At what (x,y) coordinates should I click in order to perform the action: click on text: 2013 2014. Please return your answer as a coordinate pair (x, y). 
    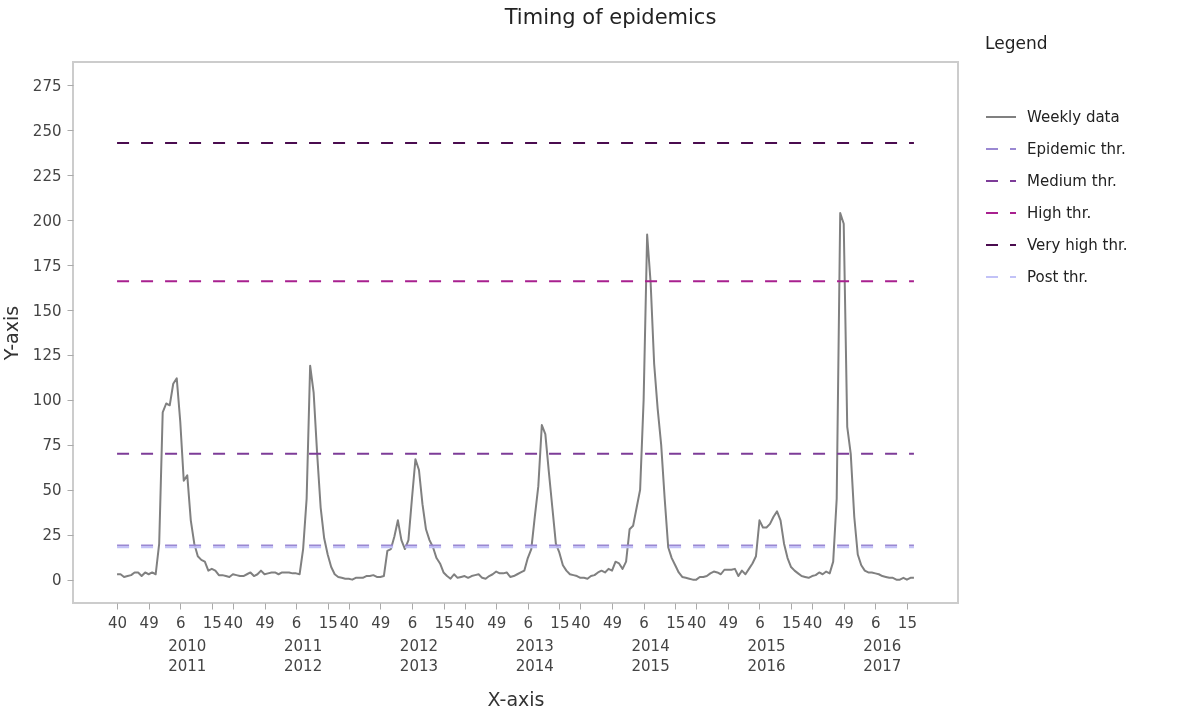
    Looking at the image, I should click on (534, 656).